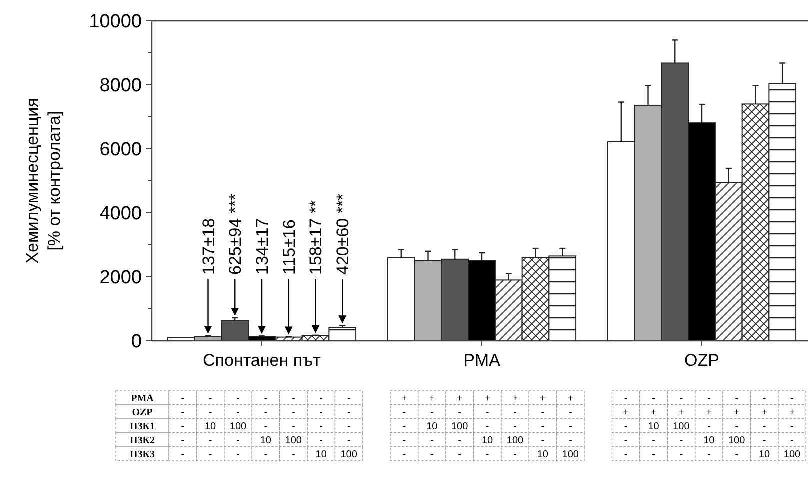 The width and height of the screenshot is (808, 495). Describe the element at coordinates (136, 342) in the screenshot. I see `y-tick-label: 0` at that location.